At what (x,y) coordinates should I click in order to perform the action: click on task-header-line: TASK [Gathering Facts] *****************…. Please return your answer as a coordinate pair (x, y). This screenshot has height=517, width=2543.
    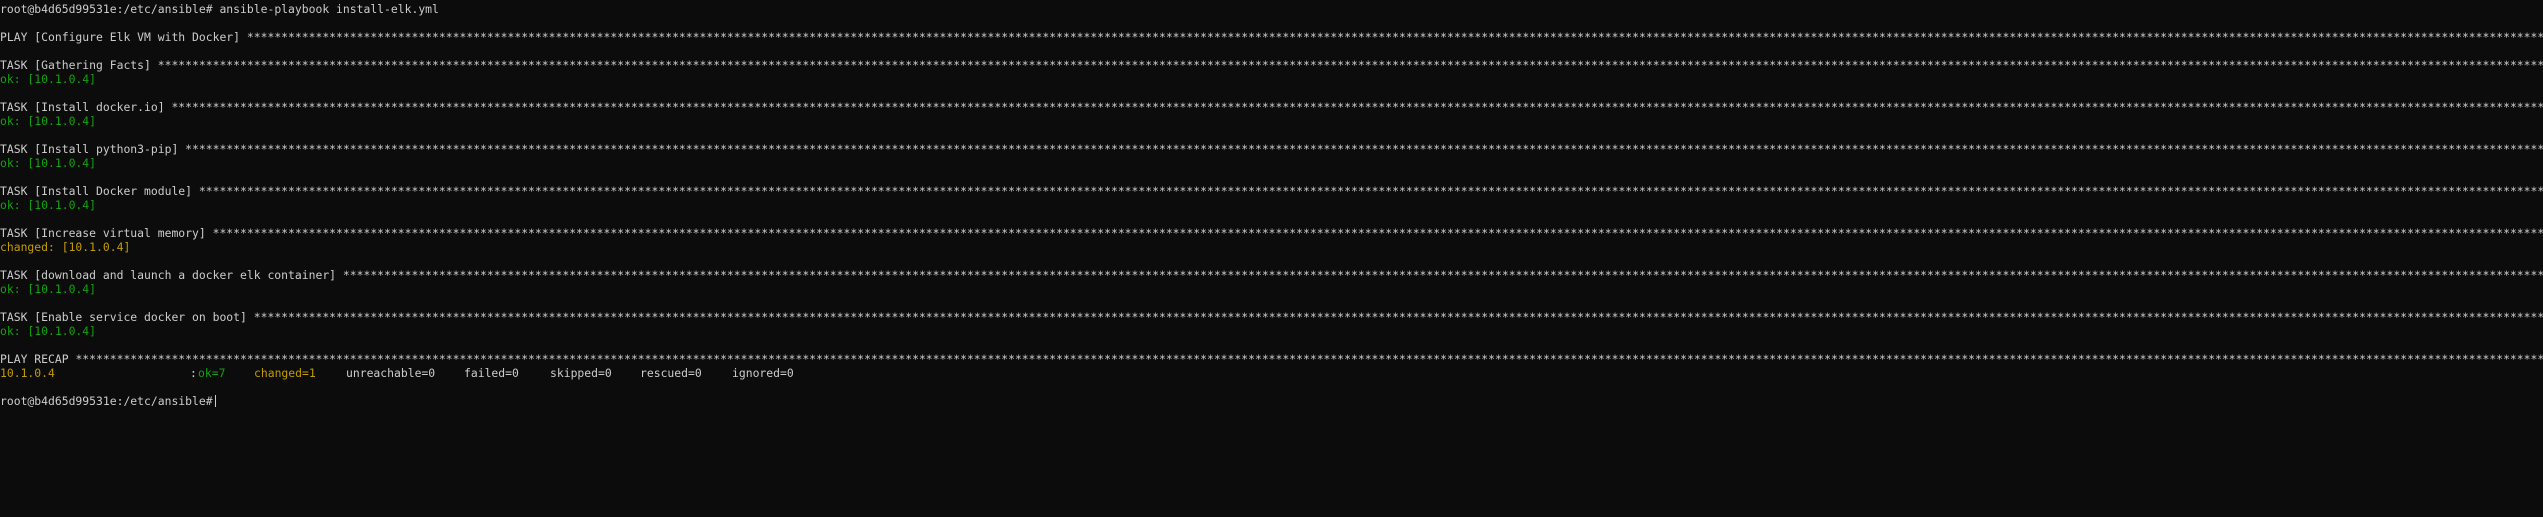
    Looking at the image, I should click on (1271, 65).